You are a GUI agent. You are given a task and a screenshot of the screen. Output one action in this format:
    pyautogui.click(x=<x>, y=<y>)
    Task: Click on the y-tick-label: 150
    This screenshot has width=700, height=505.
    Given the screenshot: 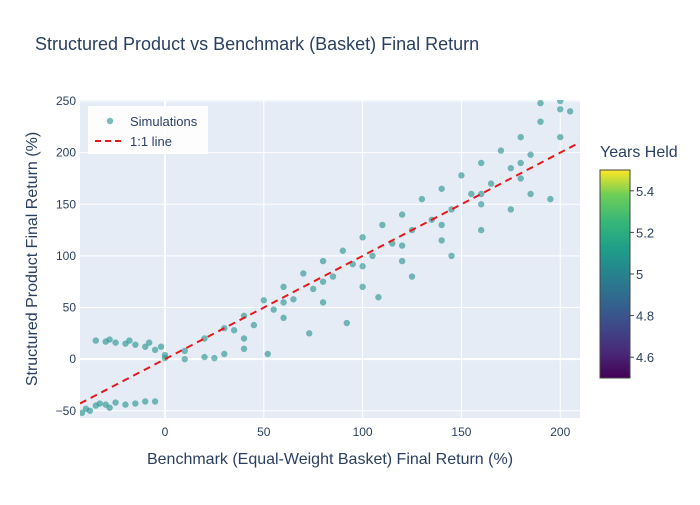 What is the action you would take?
    pyautogui.click(x=66, y=204)
    